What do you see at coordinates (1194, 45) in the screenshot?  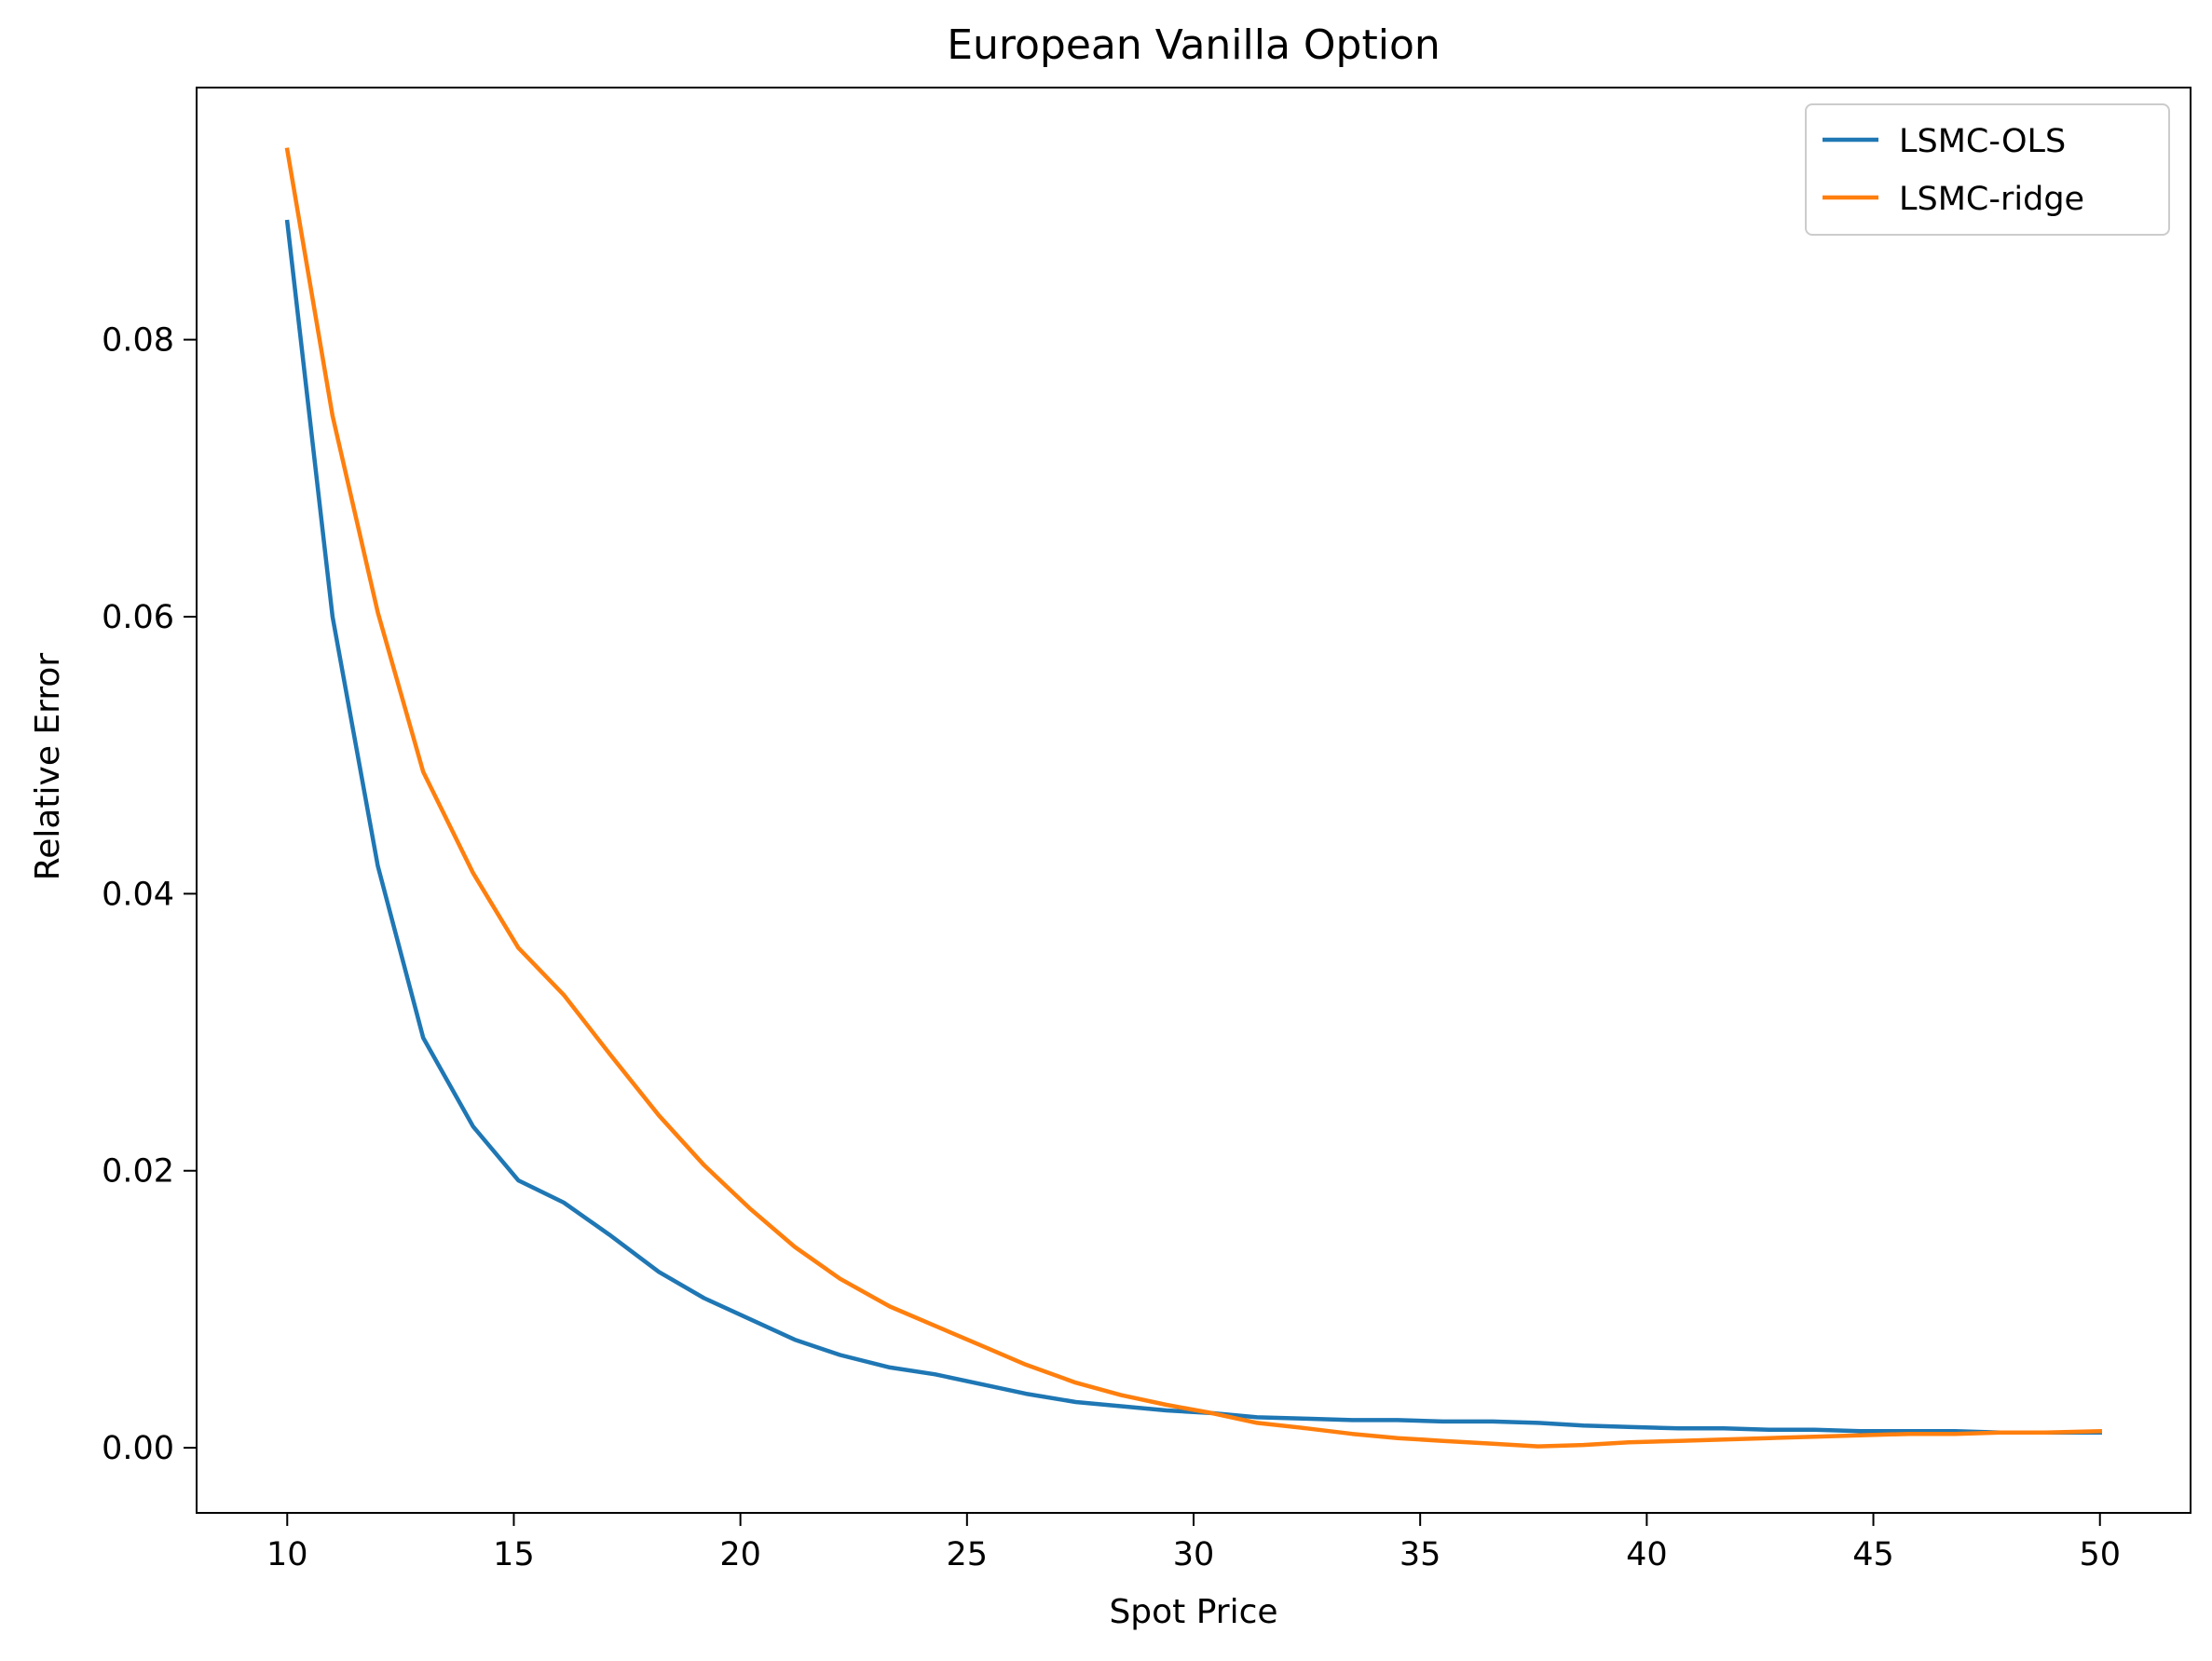 I see `chart-title: European Vanilla Option` at bounding box center [1194, 45].